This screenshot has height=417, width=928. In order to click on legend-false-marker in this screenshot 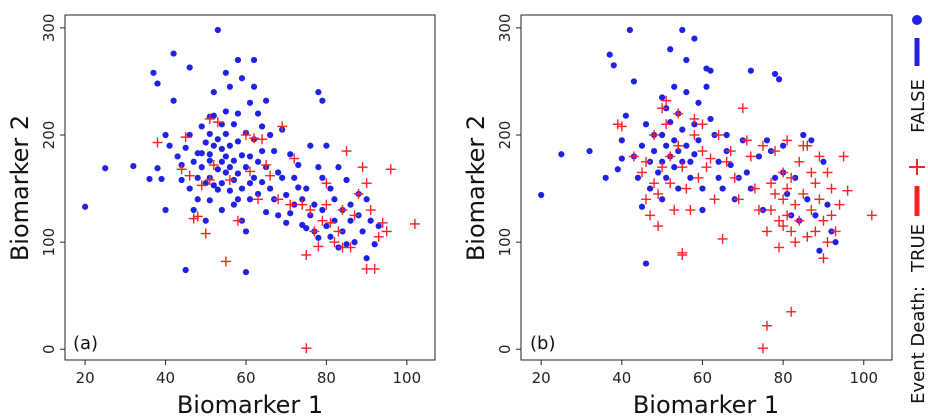, I will do `click(917, 20)`.